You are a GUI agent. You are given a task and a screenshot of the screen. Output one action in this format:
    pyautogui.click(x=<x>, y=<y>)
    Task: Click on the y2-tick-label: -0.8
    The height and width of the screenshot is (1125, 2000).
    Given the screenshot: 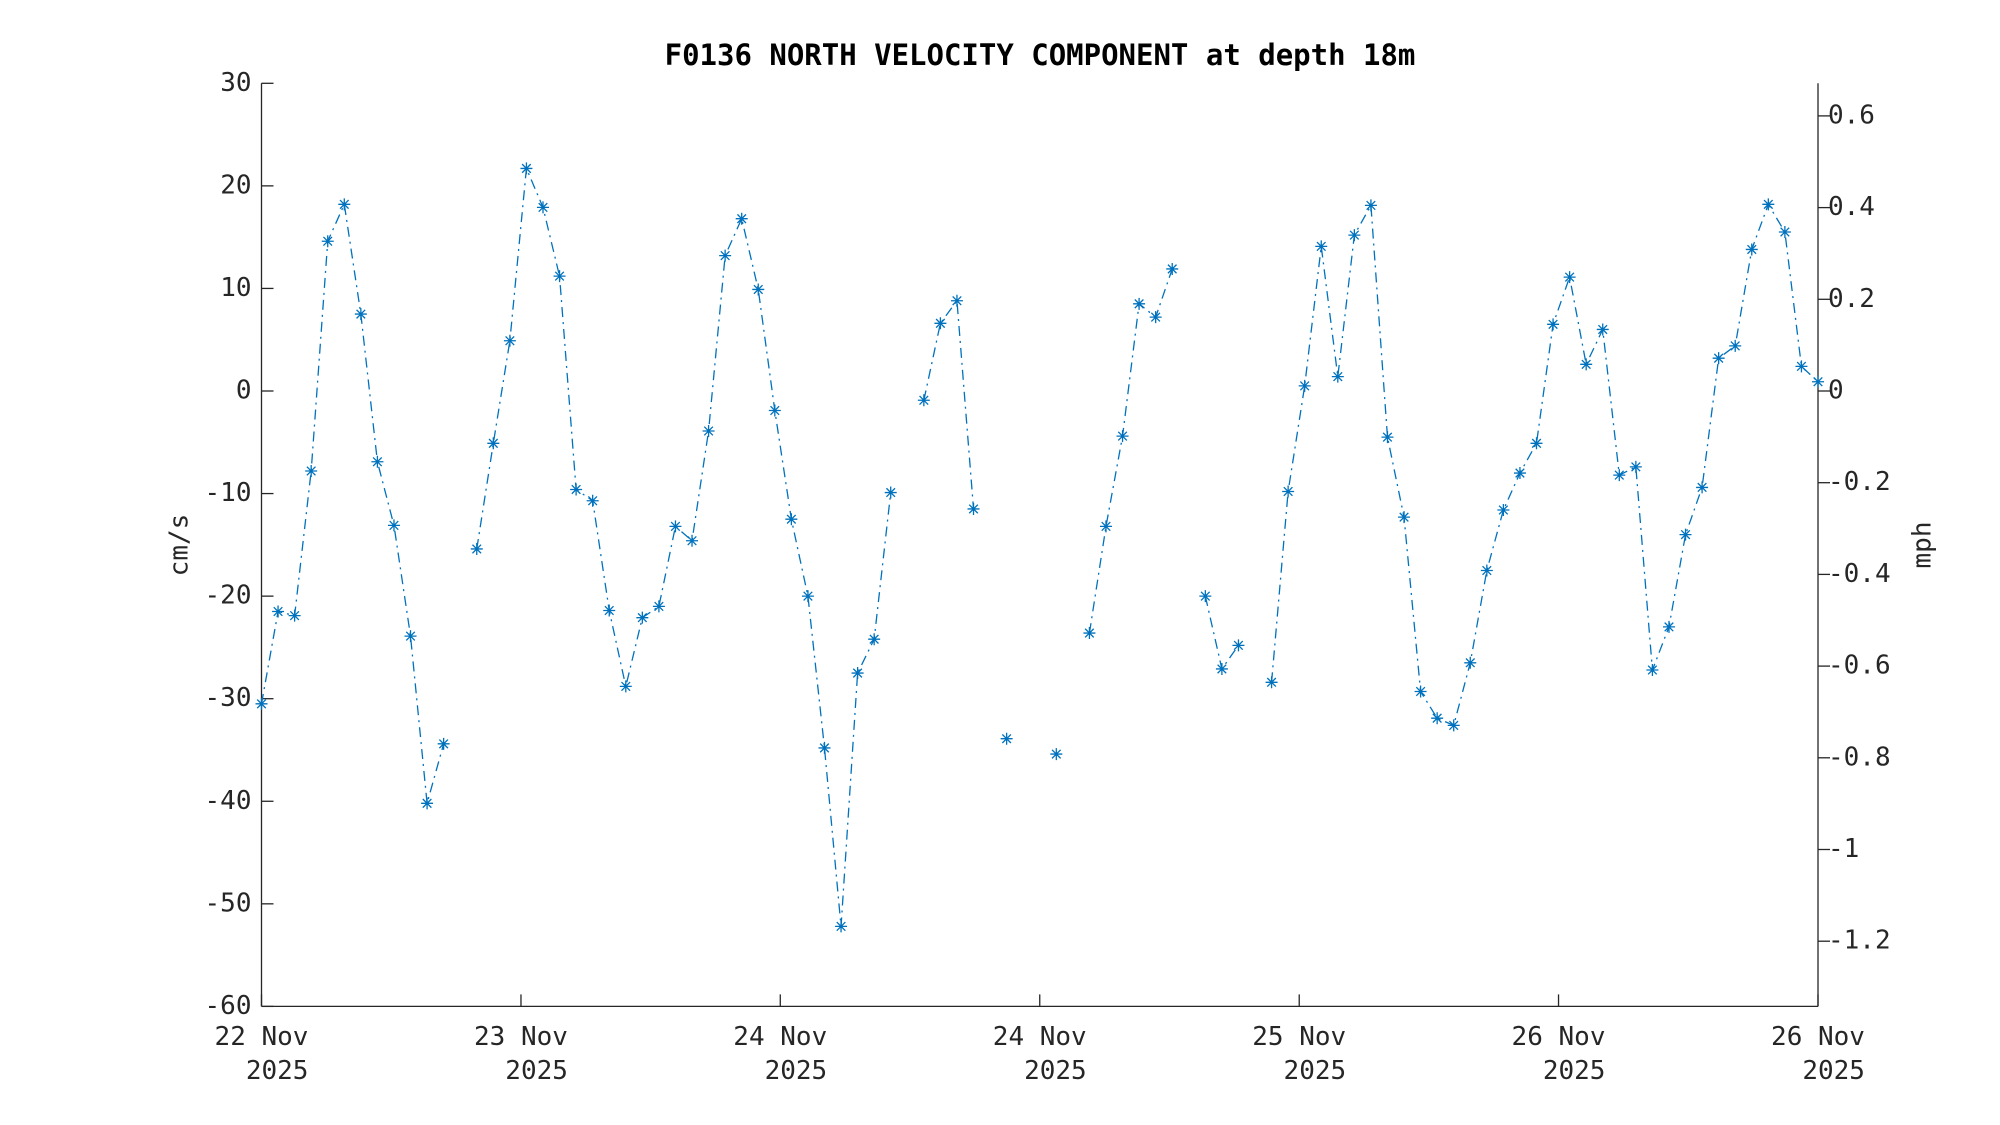 What is the action you would take?
    pyautogui.click(x=1859, y=757)
    